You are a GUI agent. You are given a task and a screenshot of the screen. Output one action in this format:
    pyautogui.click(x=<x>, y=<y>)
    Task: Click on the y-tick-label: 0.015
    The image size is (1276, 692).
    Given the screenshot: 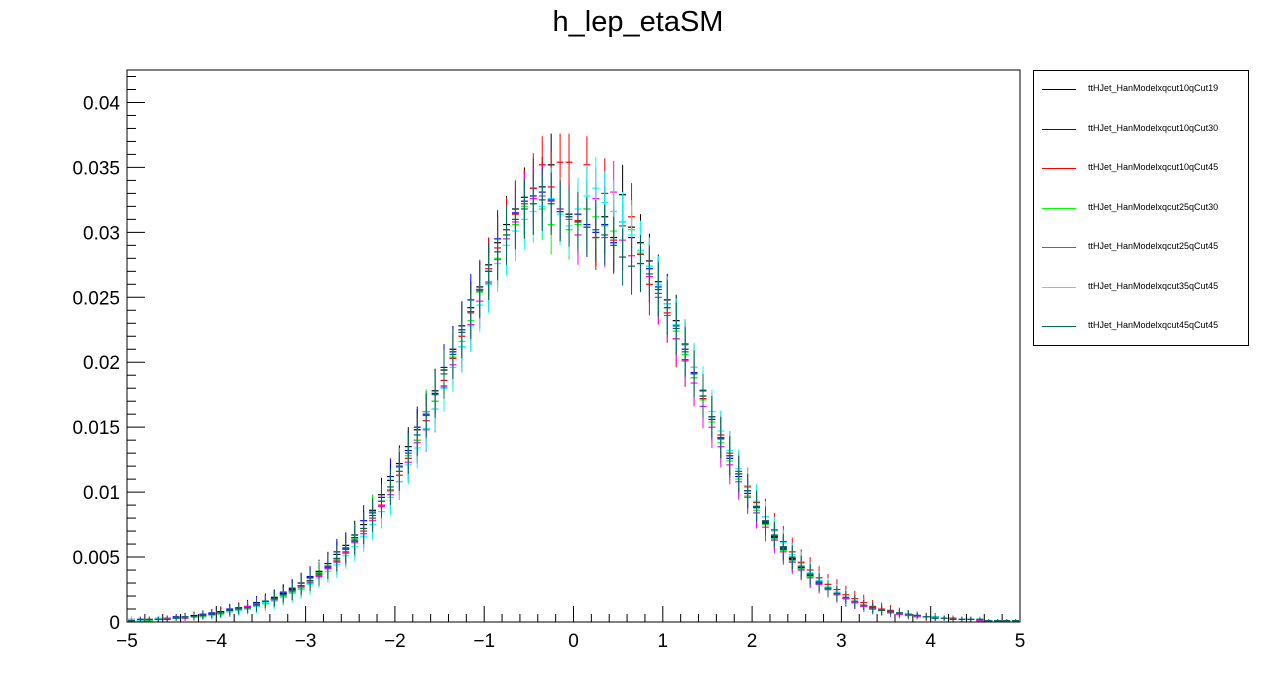 What is the action you would take?
    pyautogui.click(x=96, y=428)
    